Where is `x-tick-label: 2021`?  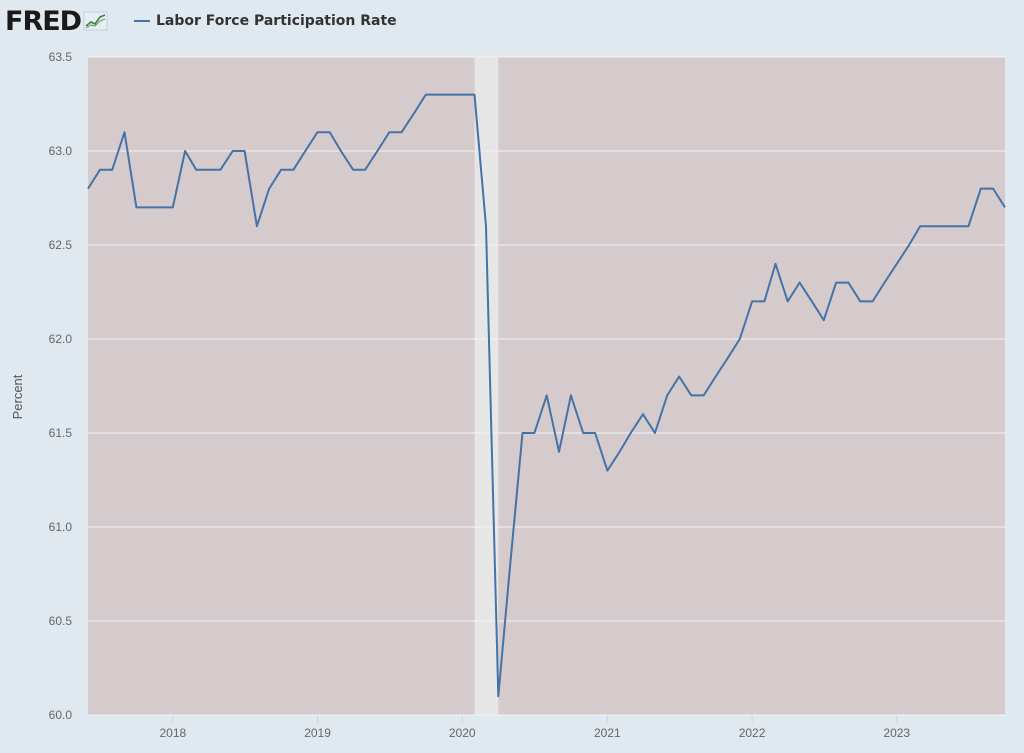
x-tick-label: 2021 is located at coordinates (607, 733).